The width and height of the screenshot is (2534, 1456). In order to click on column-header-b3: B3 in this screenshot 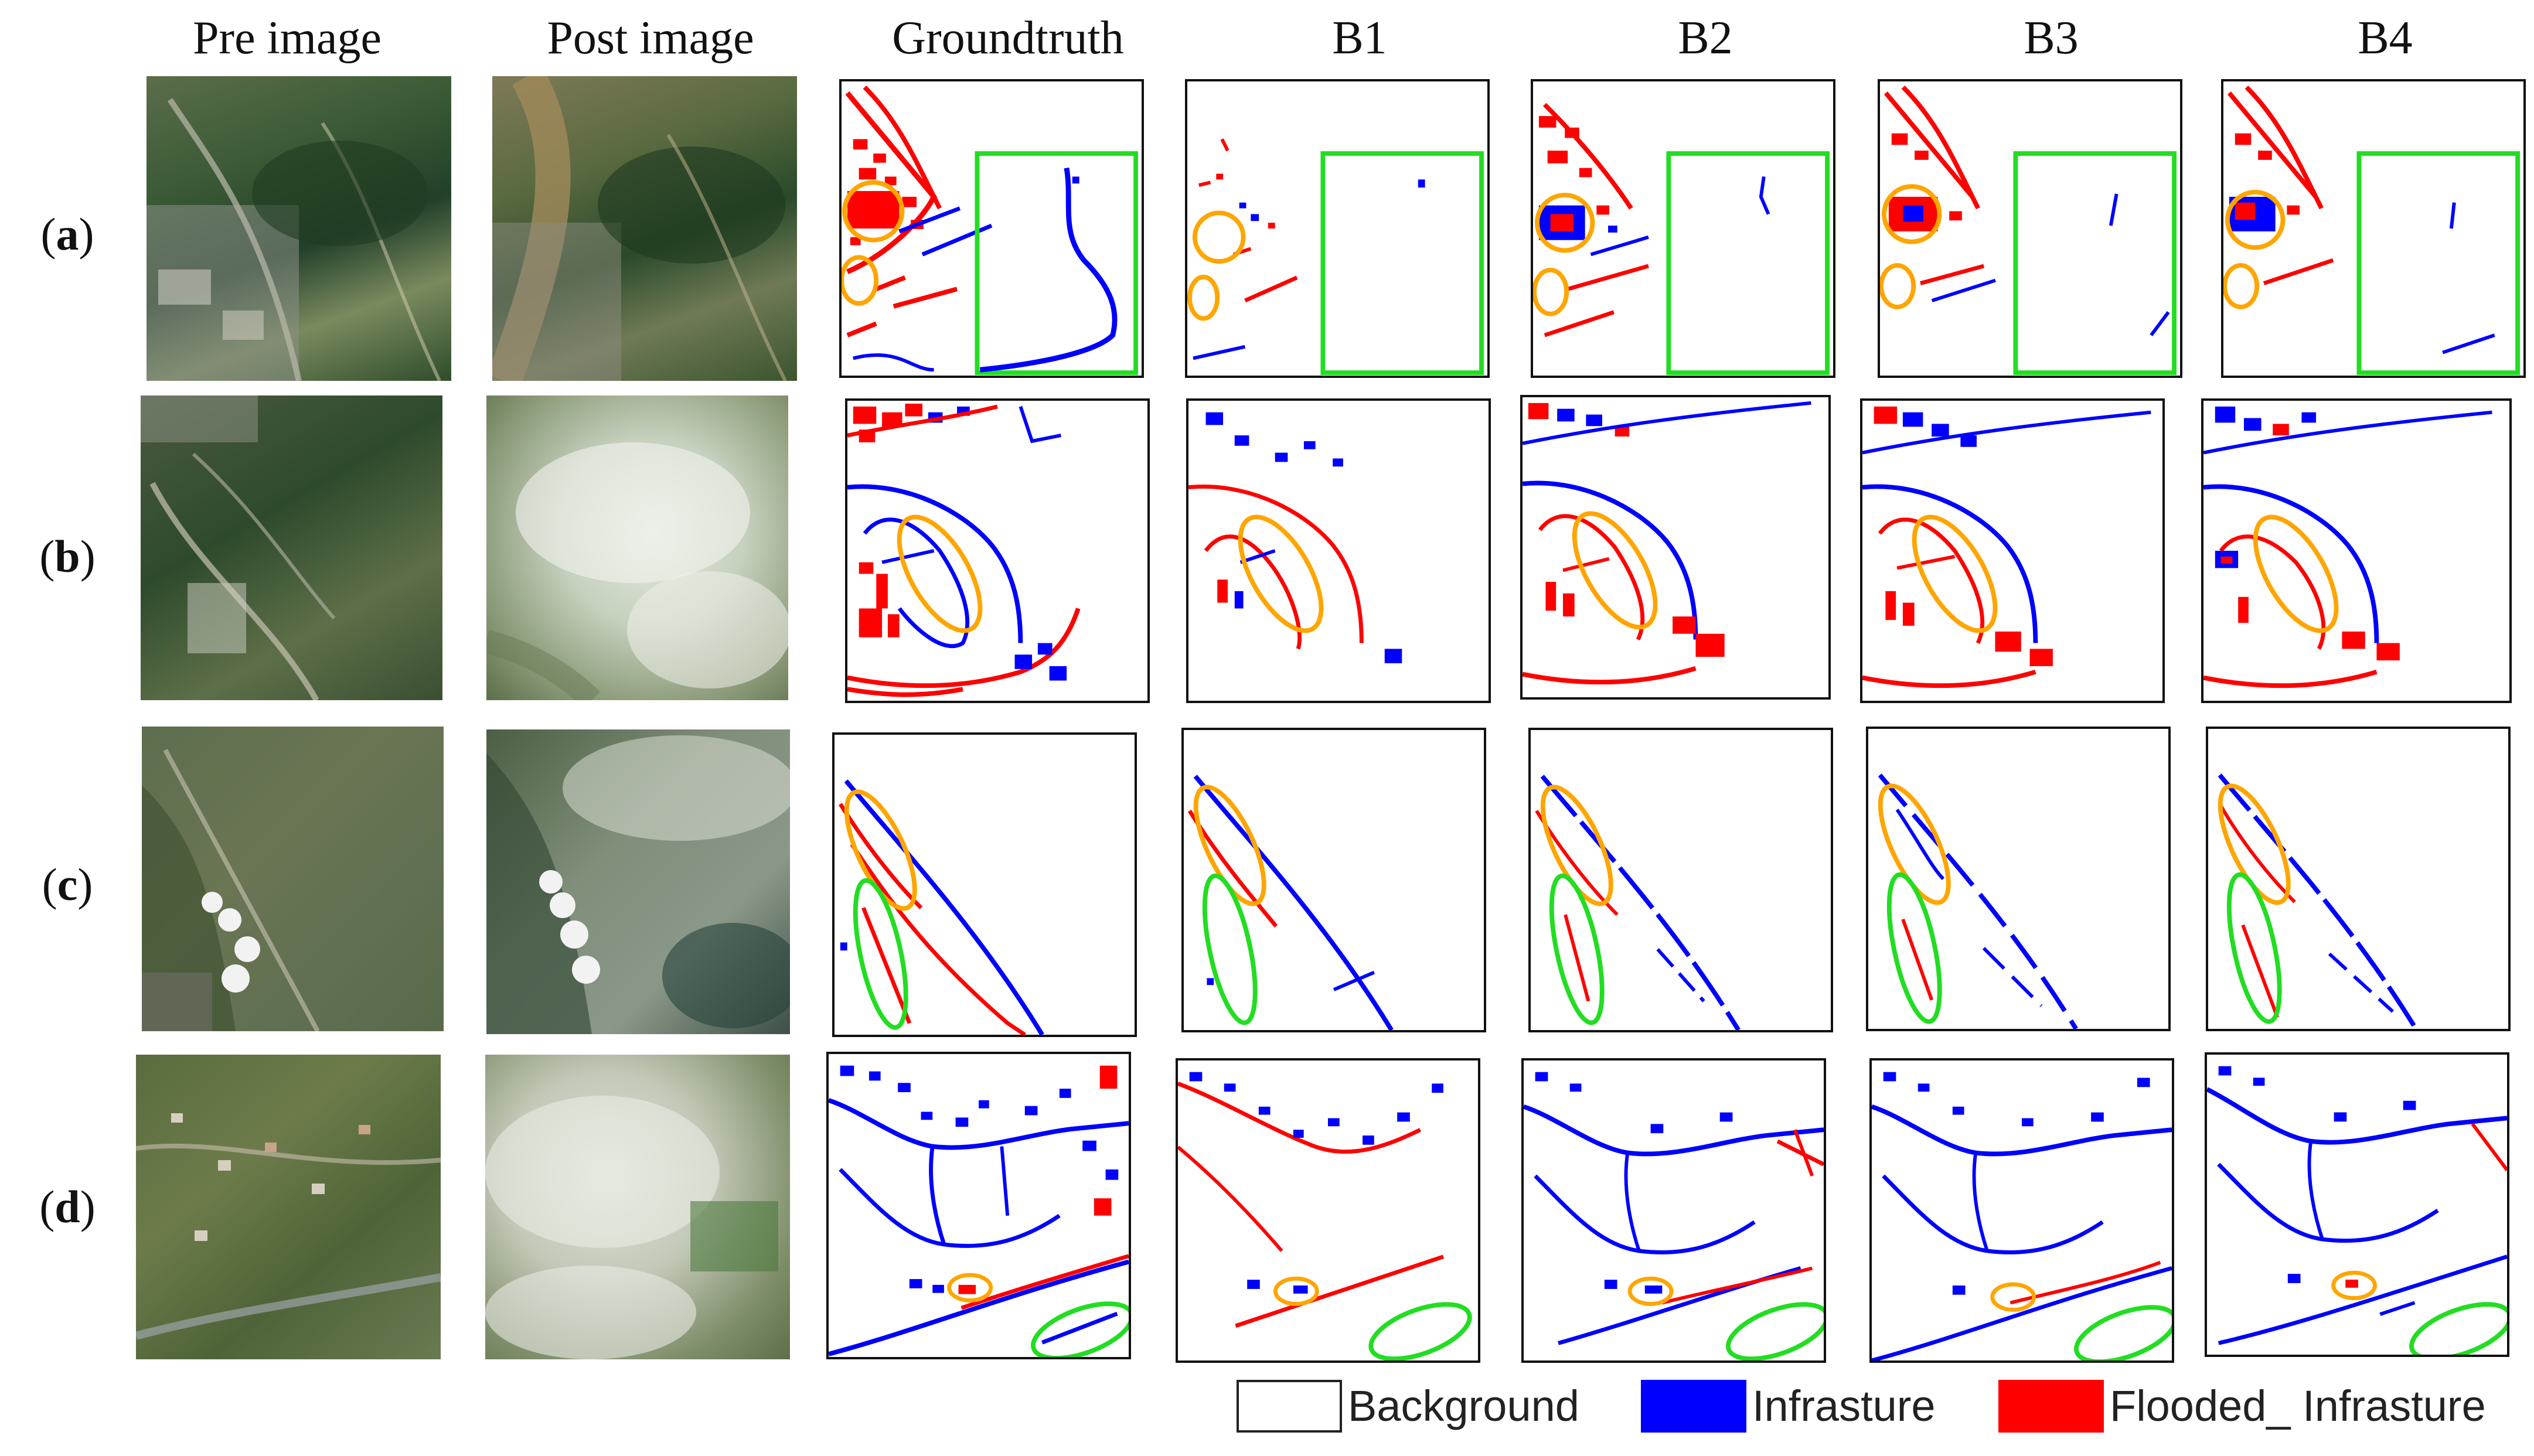, I will do `click(2051, 38)`.